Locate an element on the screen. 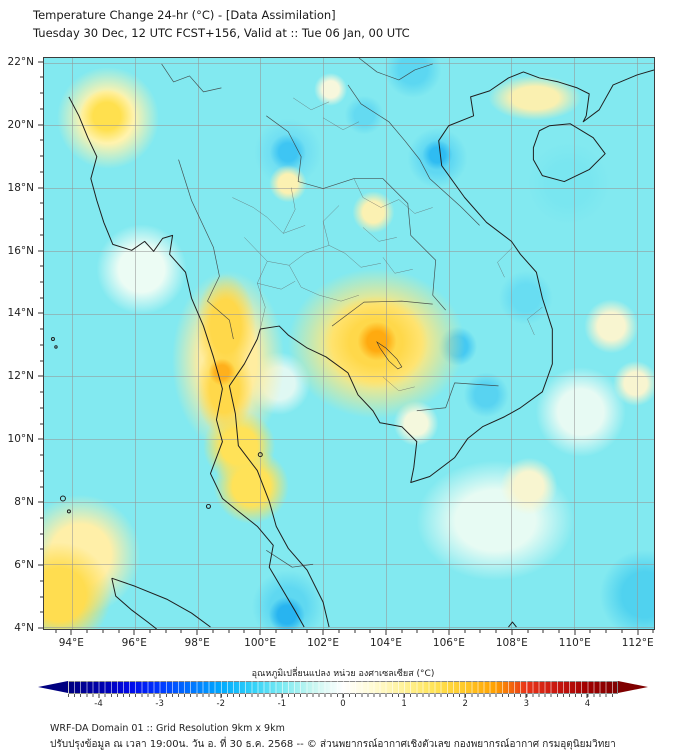 The height and width of the screenshot is (756, 676). lon-tick-label: 96°E is located at coordinates (134, 643).